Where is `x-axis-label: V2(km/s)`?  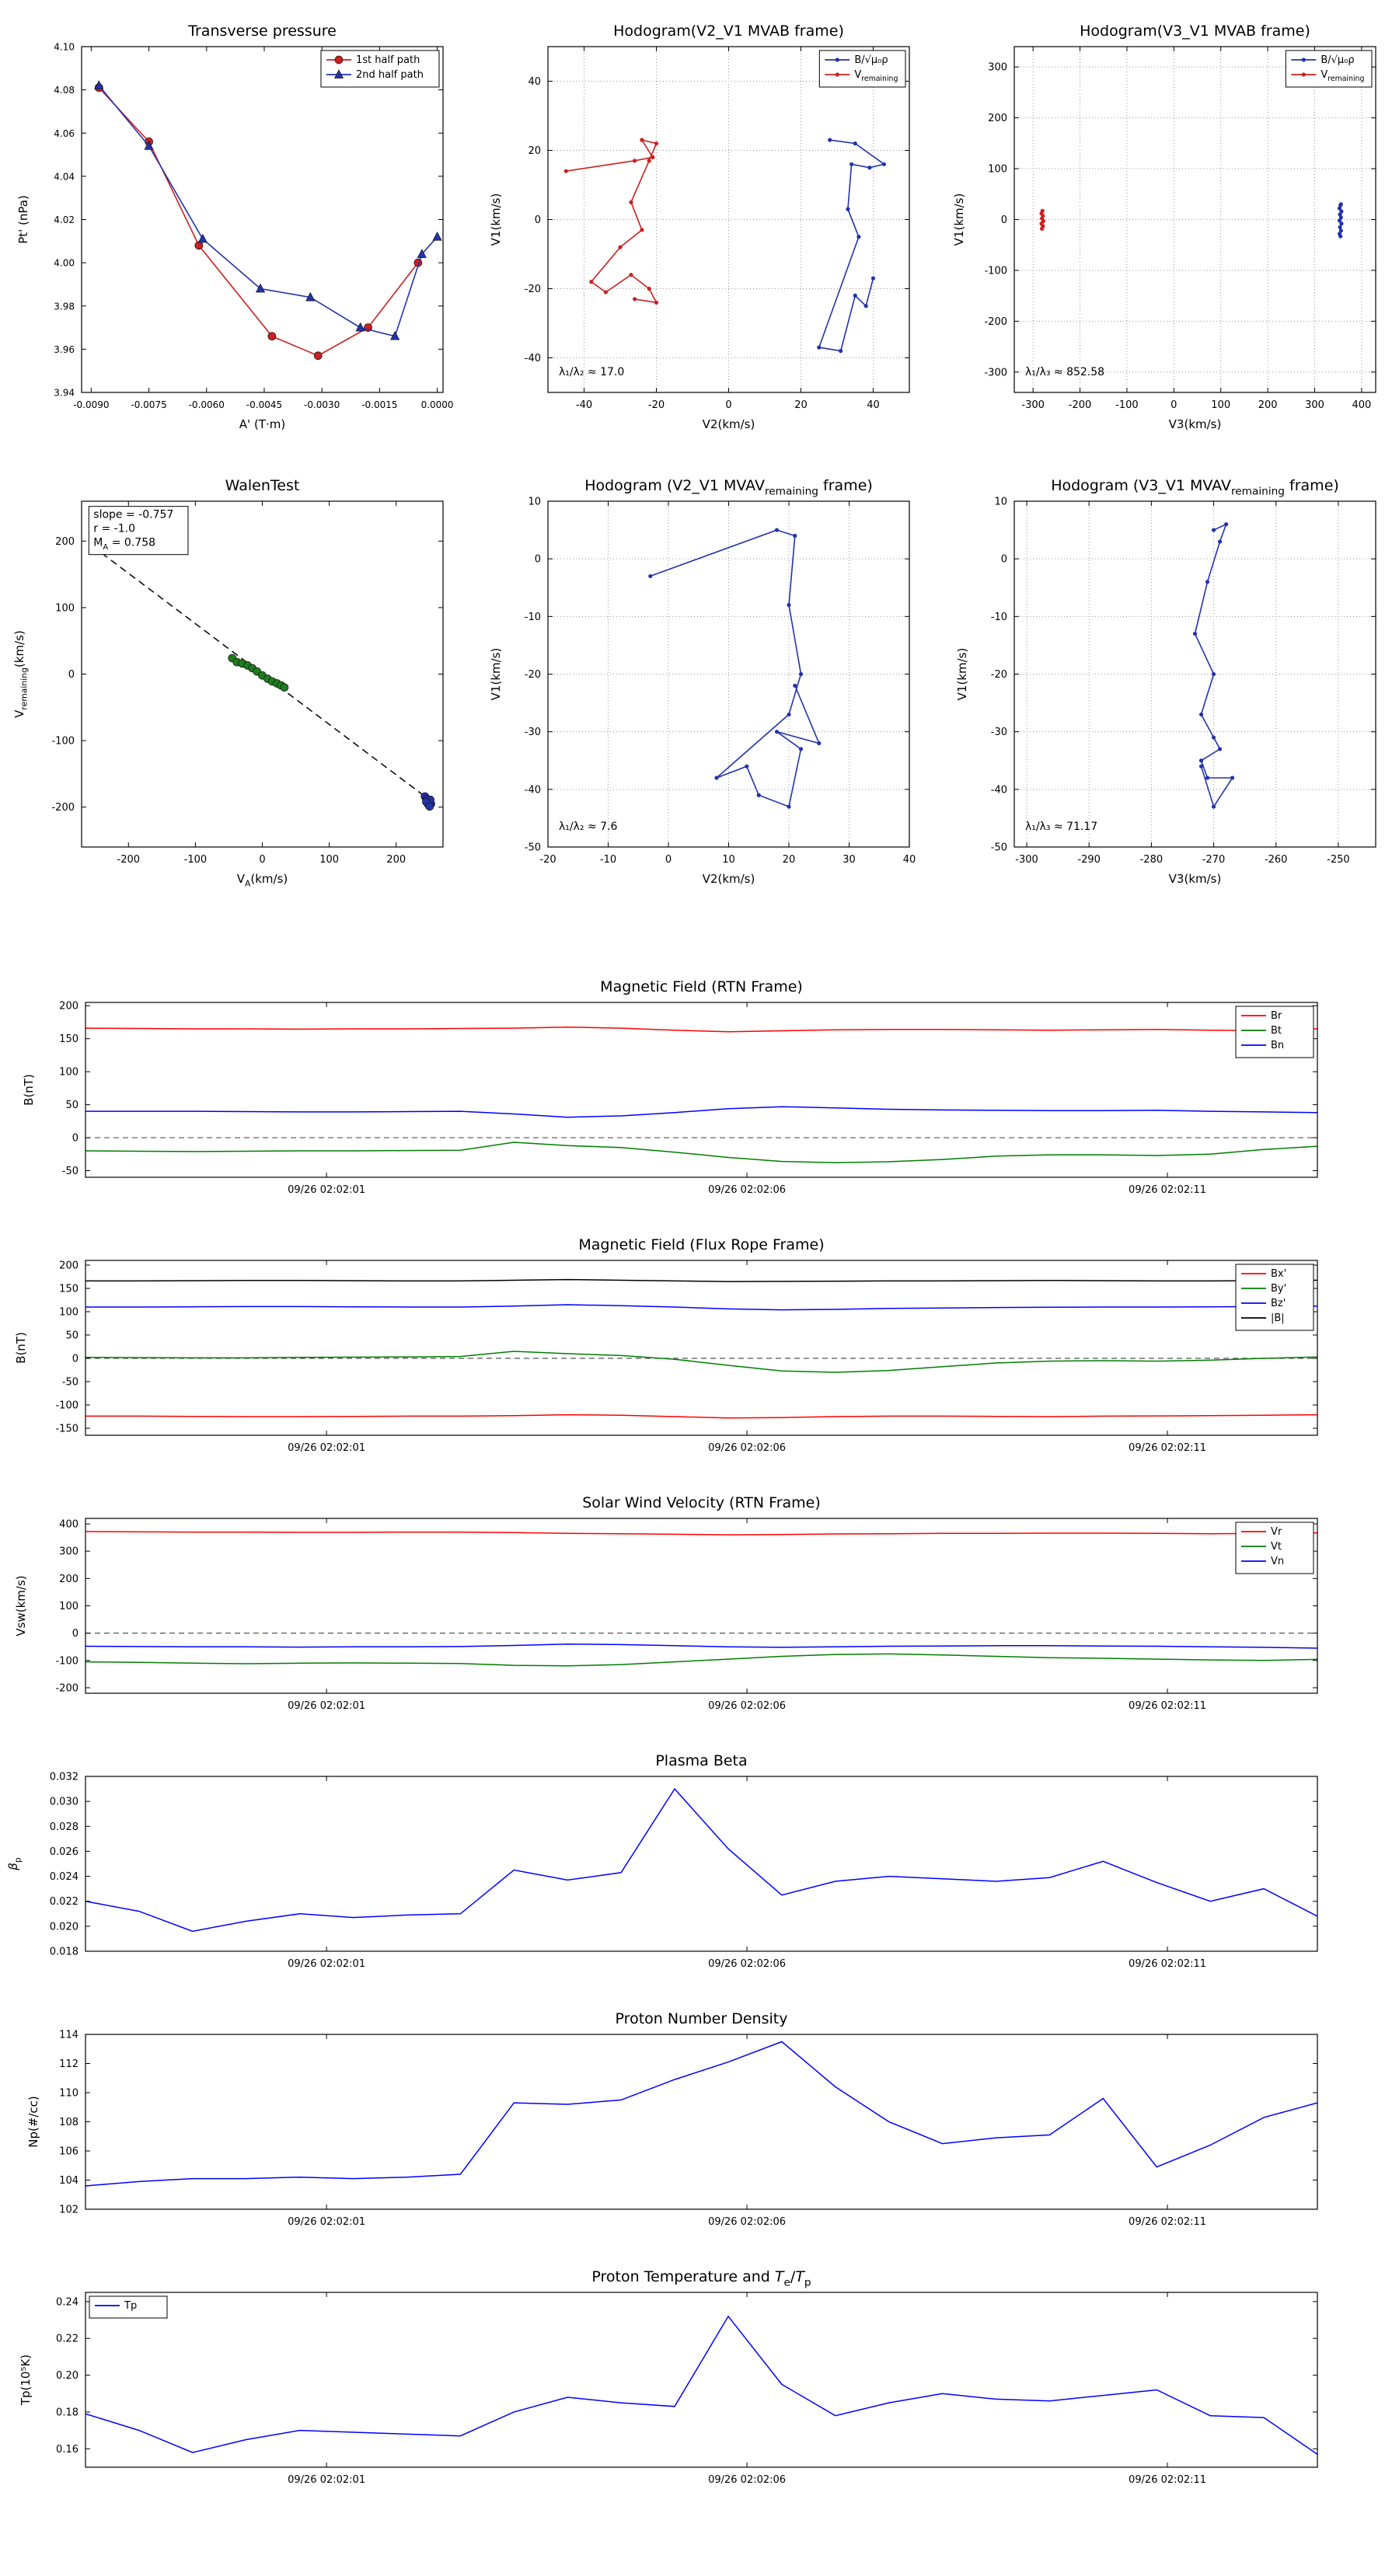 x-axis-label: V2(km/s) is located at coordinates (729, 424).